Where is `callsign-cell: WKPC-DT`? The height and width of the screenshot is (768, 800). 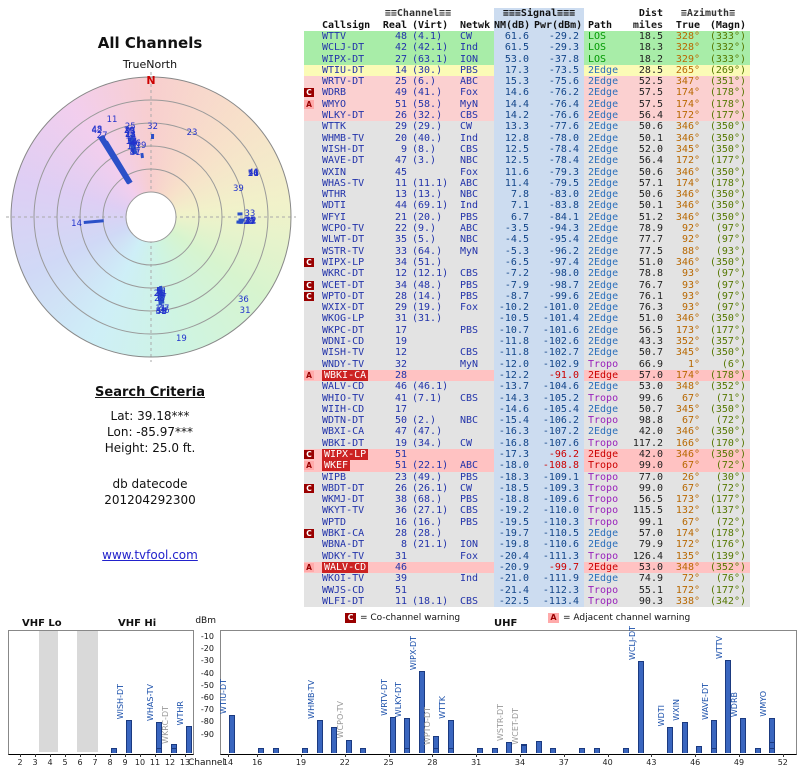
callsign-cell: WKPC-DT is located at coordinates (343, 330).